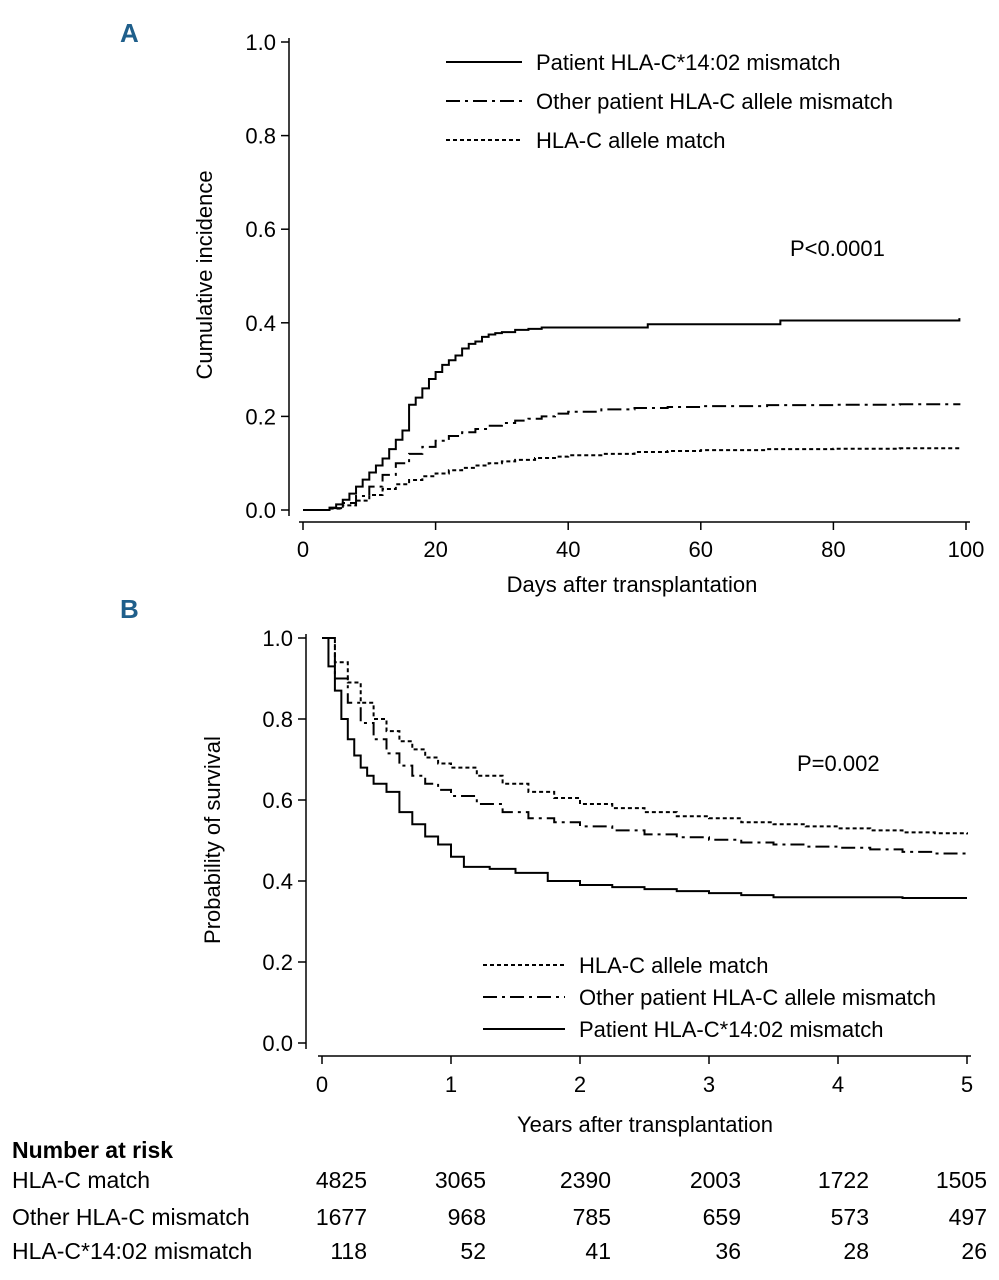 The height and width of the screenshot is (1280, 999). What do you see at coordinates (585, 1180) in the screenshot?
I see `risk-count: 2390` at bounding box center [585, 1180].